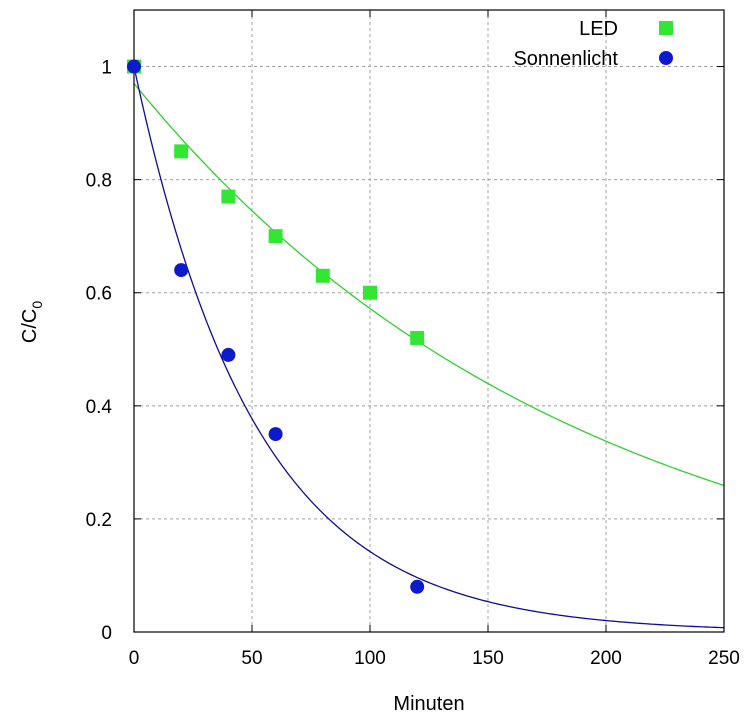  What do you see at coordinates (106, 68) in the screenshot?
I see `y-tick-label: 1` at bounding box center [106, 68].